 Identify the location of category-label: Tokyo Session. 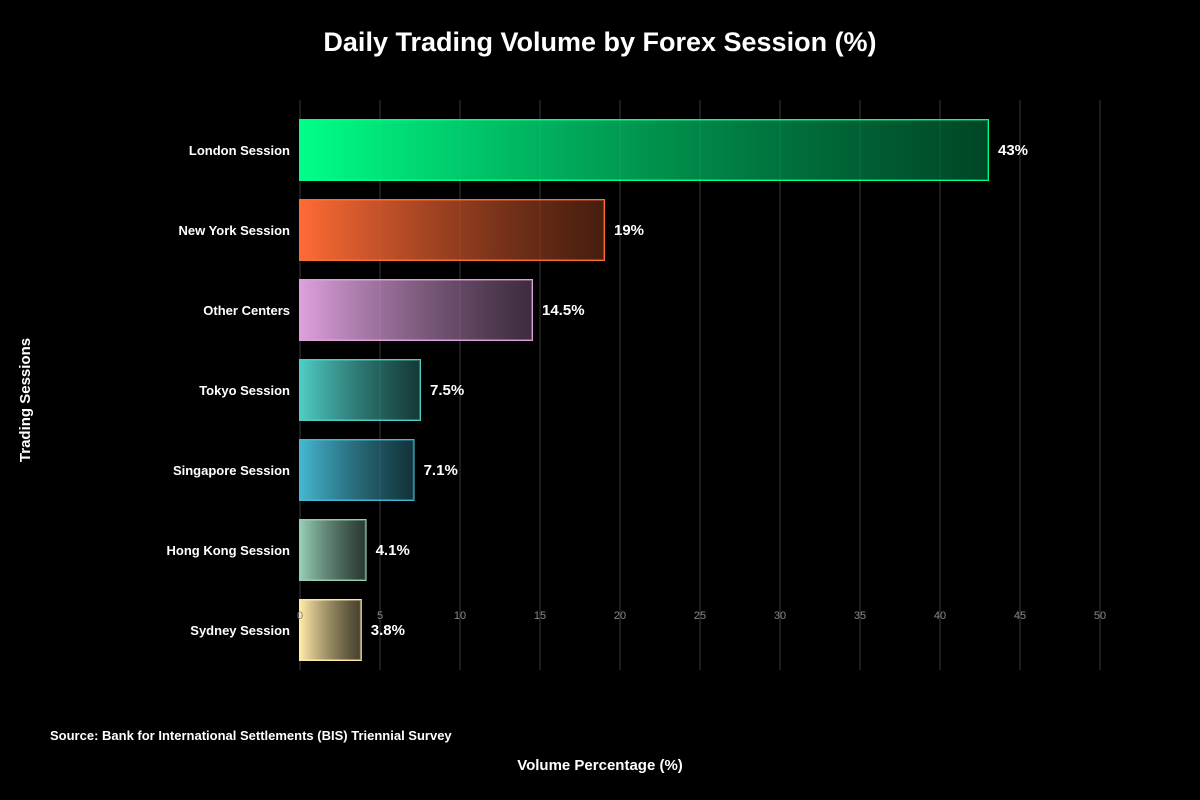
(244, 390).